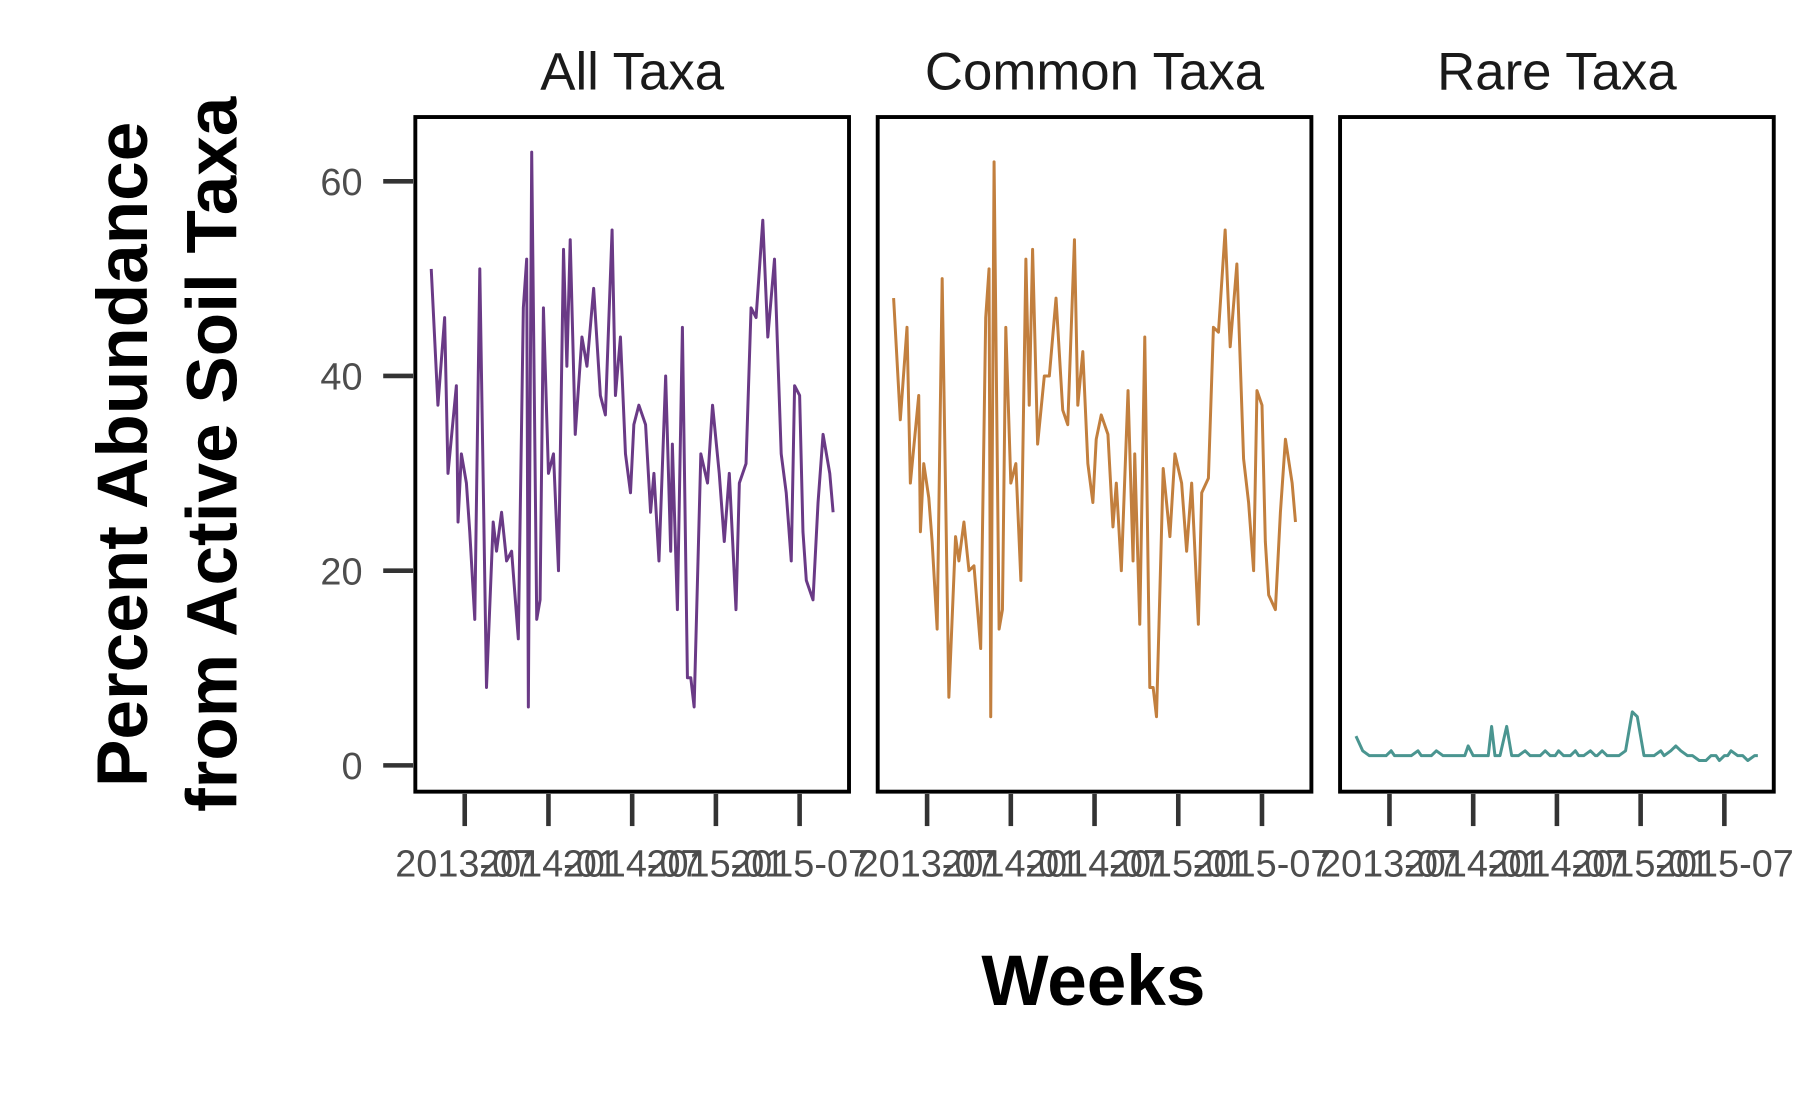  I want to click on y-tick-label: 60, so click(341, 183).